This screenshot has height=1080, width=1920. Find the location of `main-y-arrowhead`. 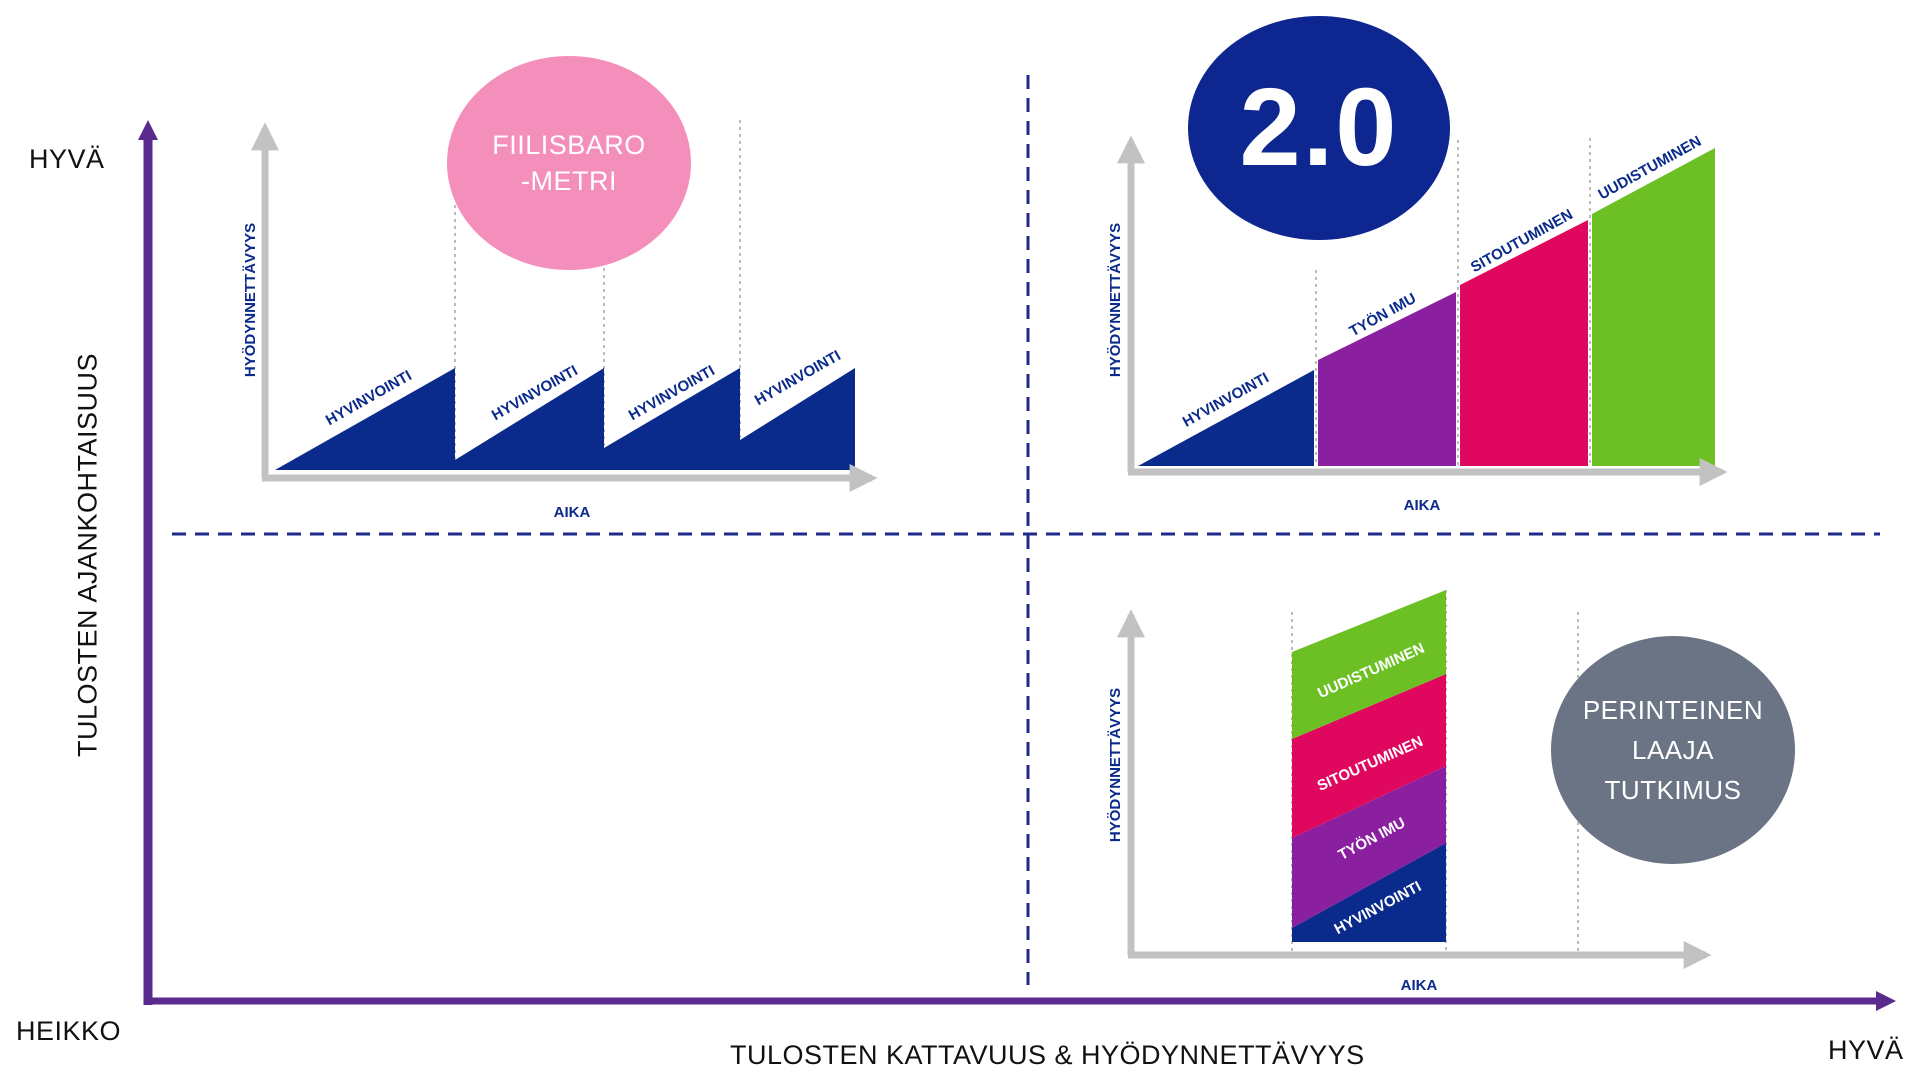

main-y-arrowhead is located at coordinates (148, 130).